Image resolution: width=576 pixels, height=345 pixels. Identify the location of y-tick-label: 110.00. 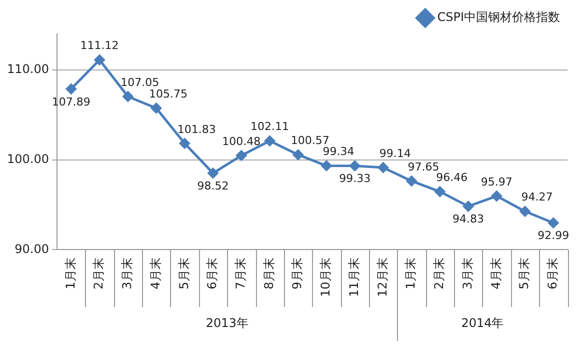
(27, 69).